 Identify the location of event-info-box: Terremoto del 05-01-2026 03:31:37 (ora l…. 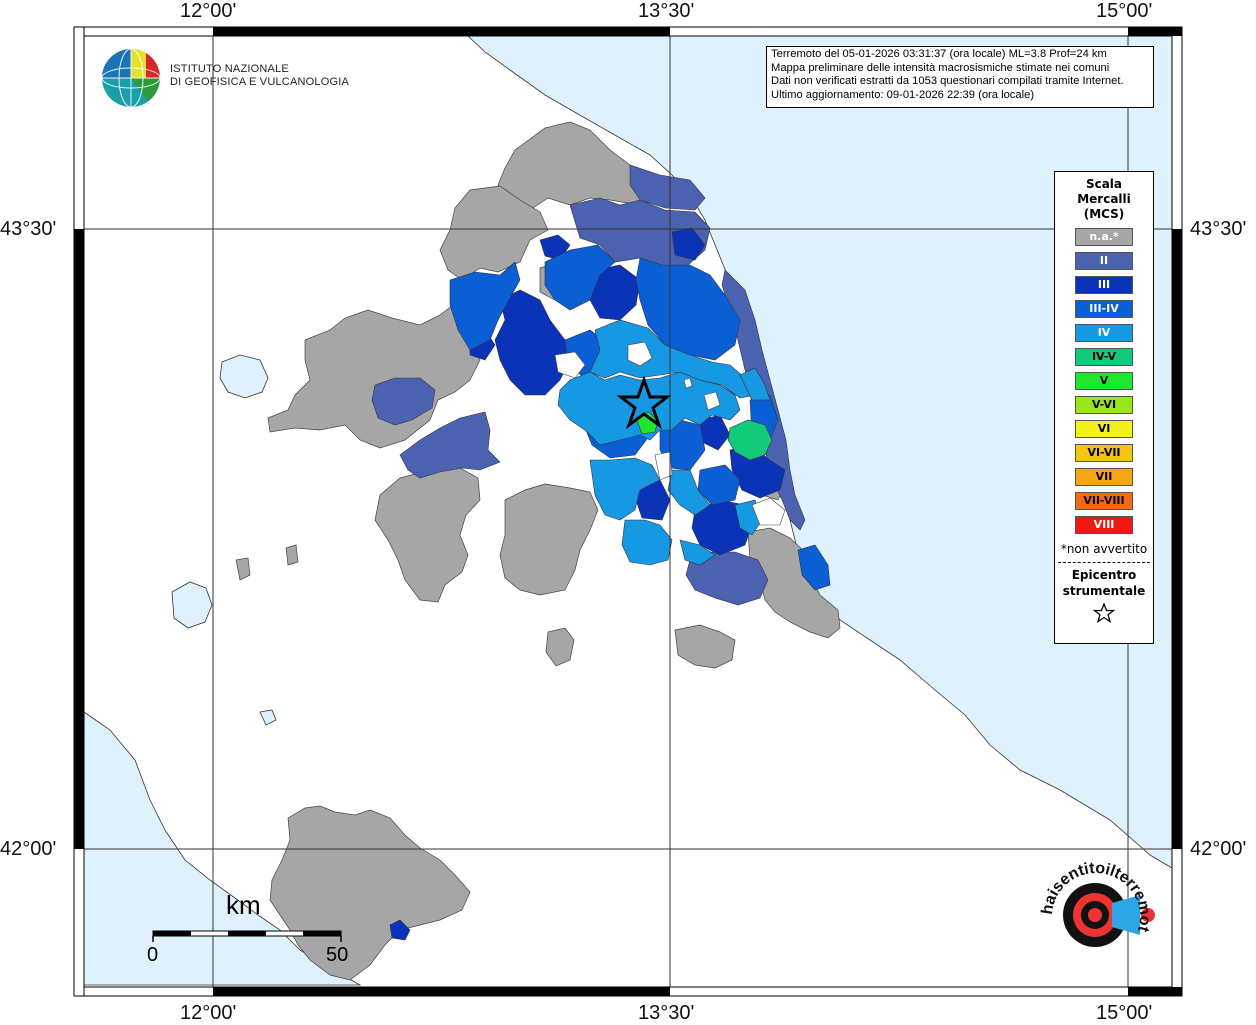
(960, 77).